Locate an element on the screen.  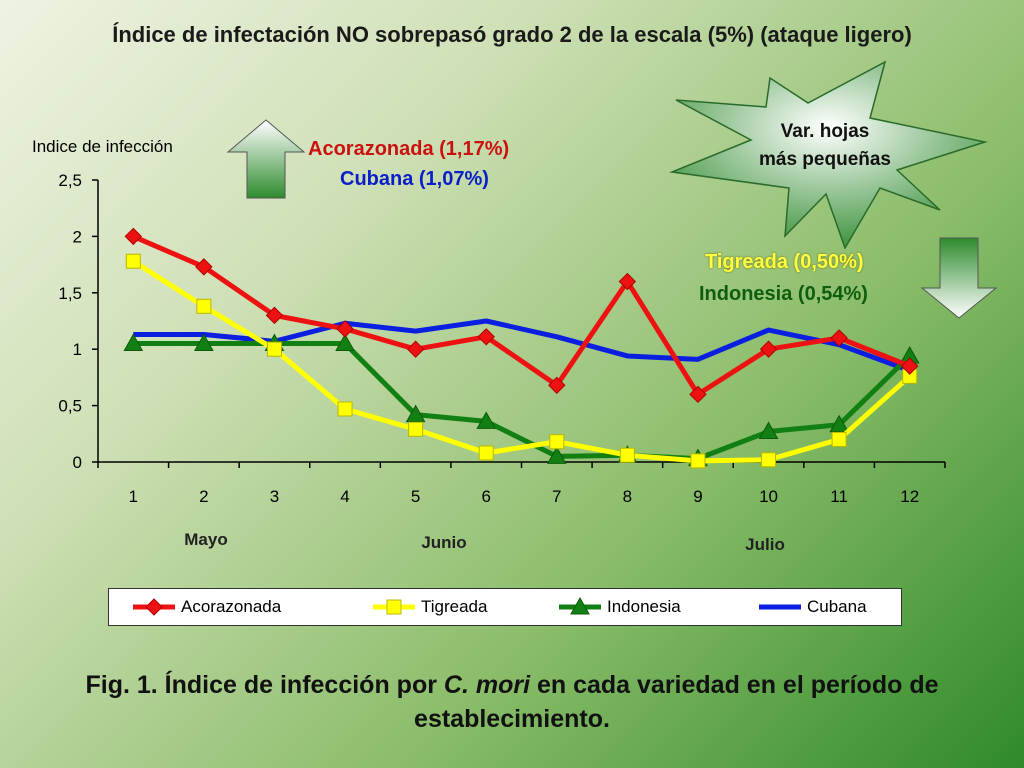
y-tick-label: 1,5 is located at coordinates (70, 293).